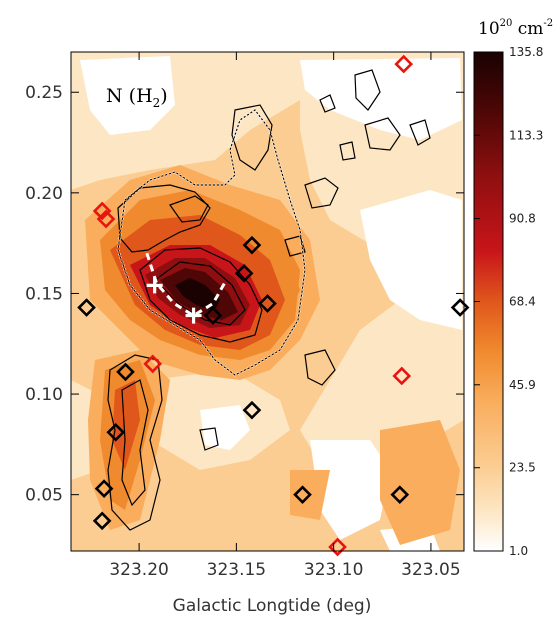 This screenshot has width=553, height=621. What do you see at coordinates (44, 496) in the screenshot?
I see `y-tick-label: 0.05` at bounding box center [44, 496].